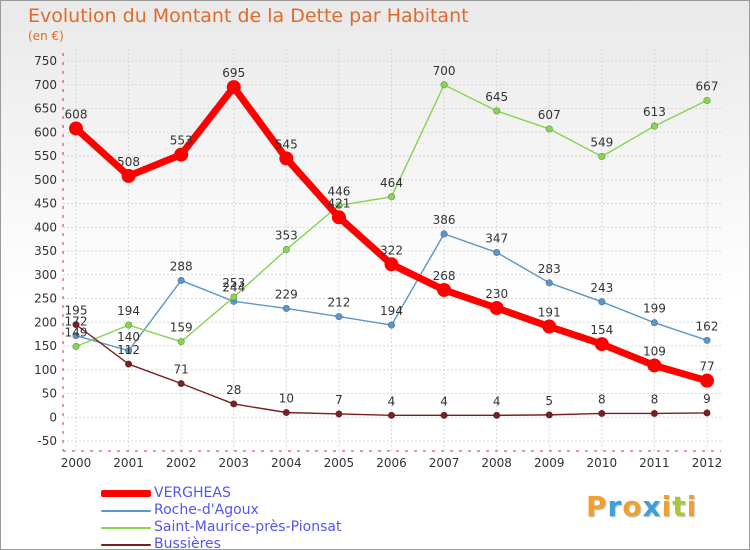 This screenshot has width=750, height=550. Describe the element at coordinates (181, 463) in the screenshot. I see `x-tick-label: 2002` at that location.